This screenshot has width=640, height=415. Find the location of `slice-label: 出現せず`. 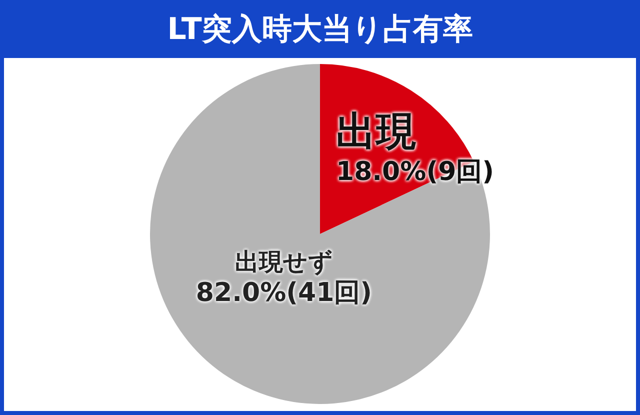

slice-label: 出現せず is located at coordinates (284, 262).